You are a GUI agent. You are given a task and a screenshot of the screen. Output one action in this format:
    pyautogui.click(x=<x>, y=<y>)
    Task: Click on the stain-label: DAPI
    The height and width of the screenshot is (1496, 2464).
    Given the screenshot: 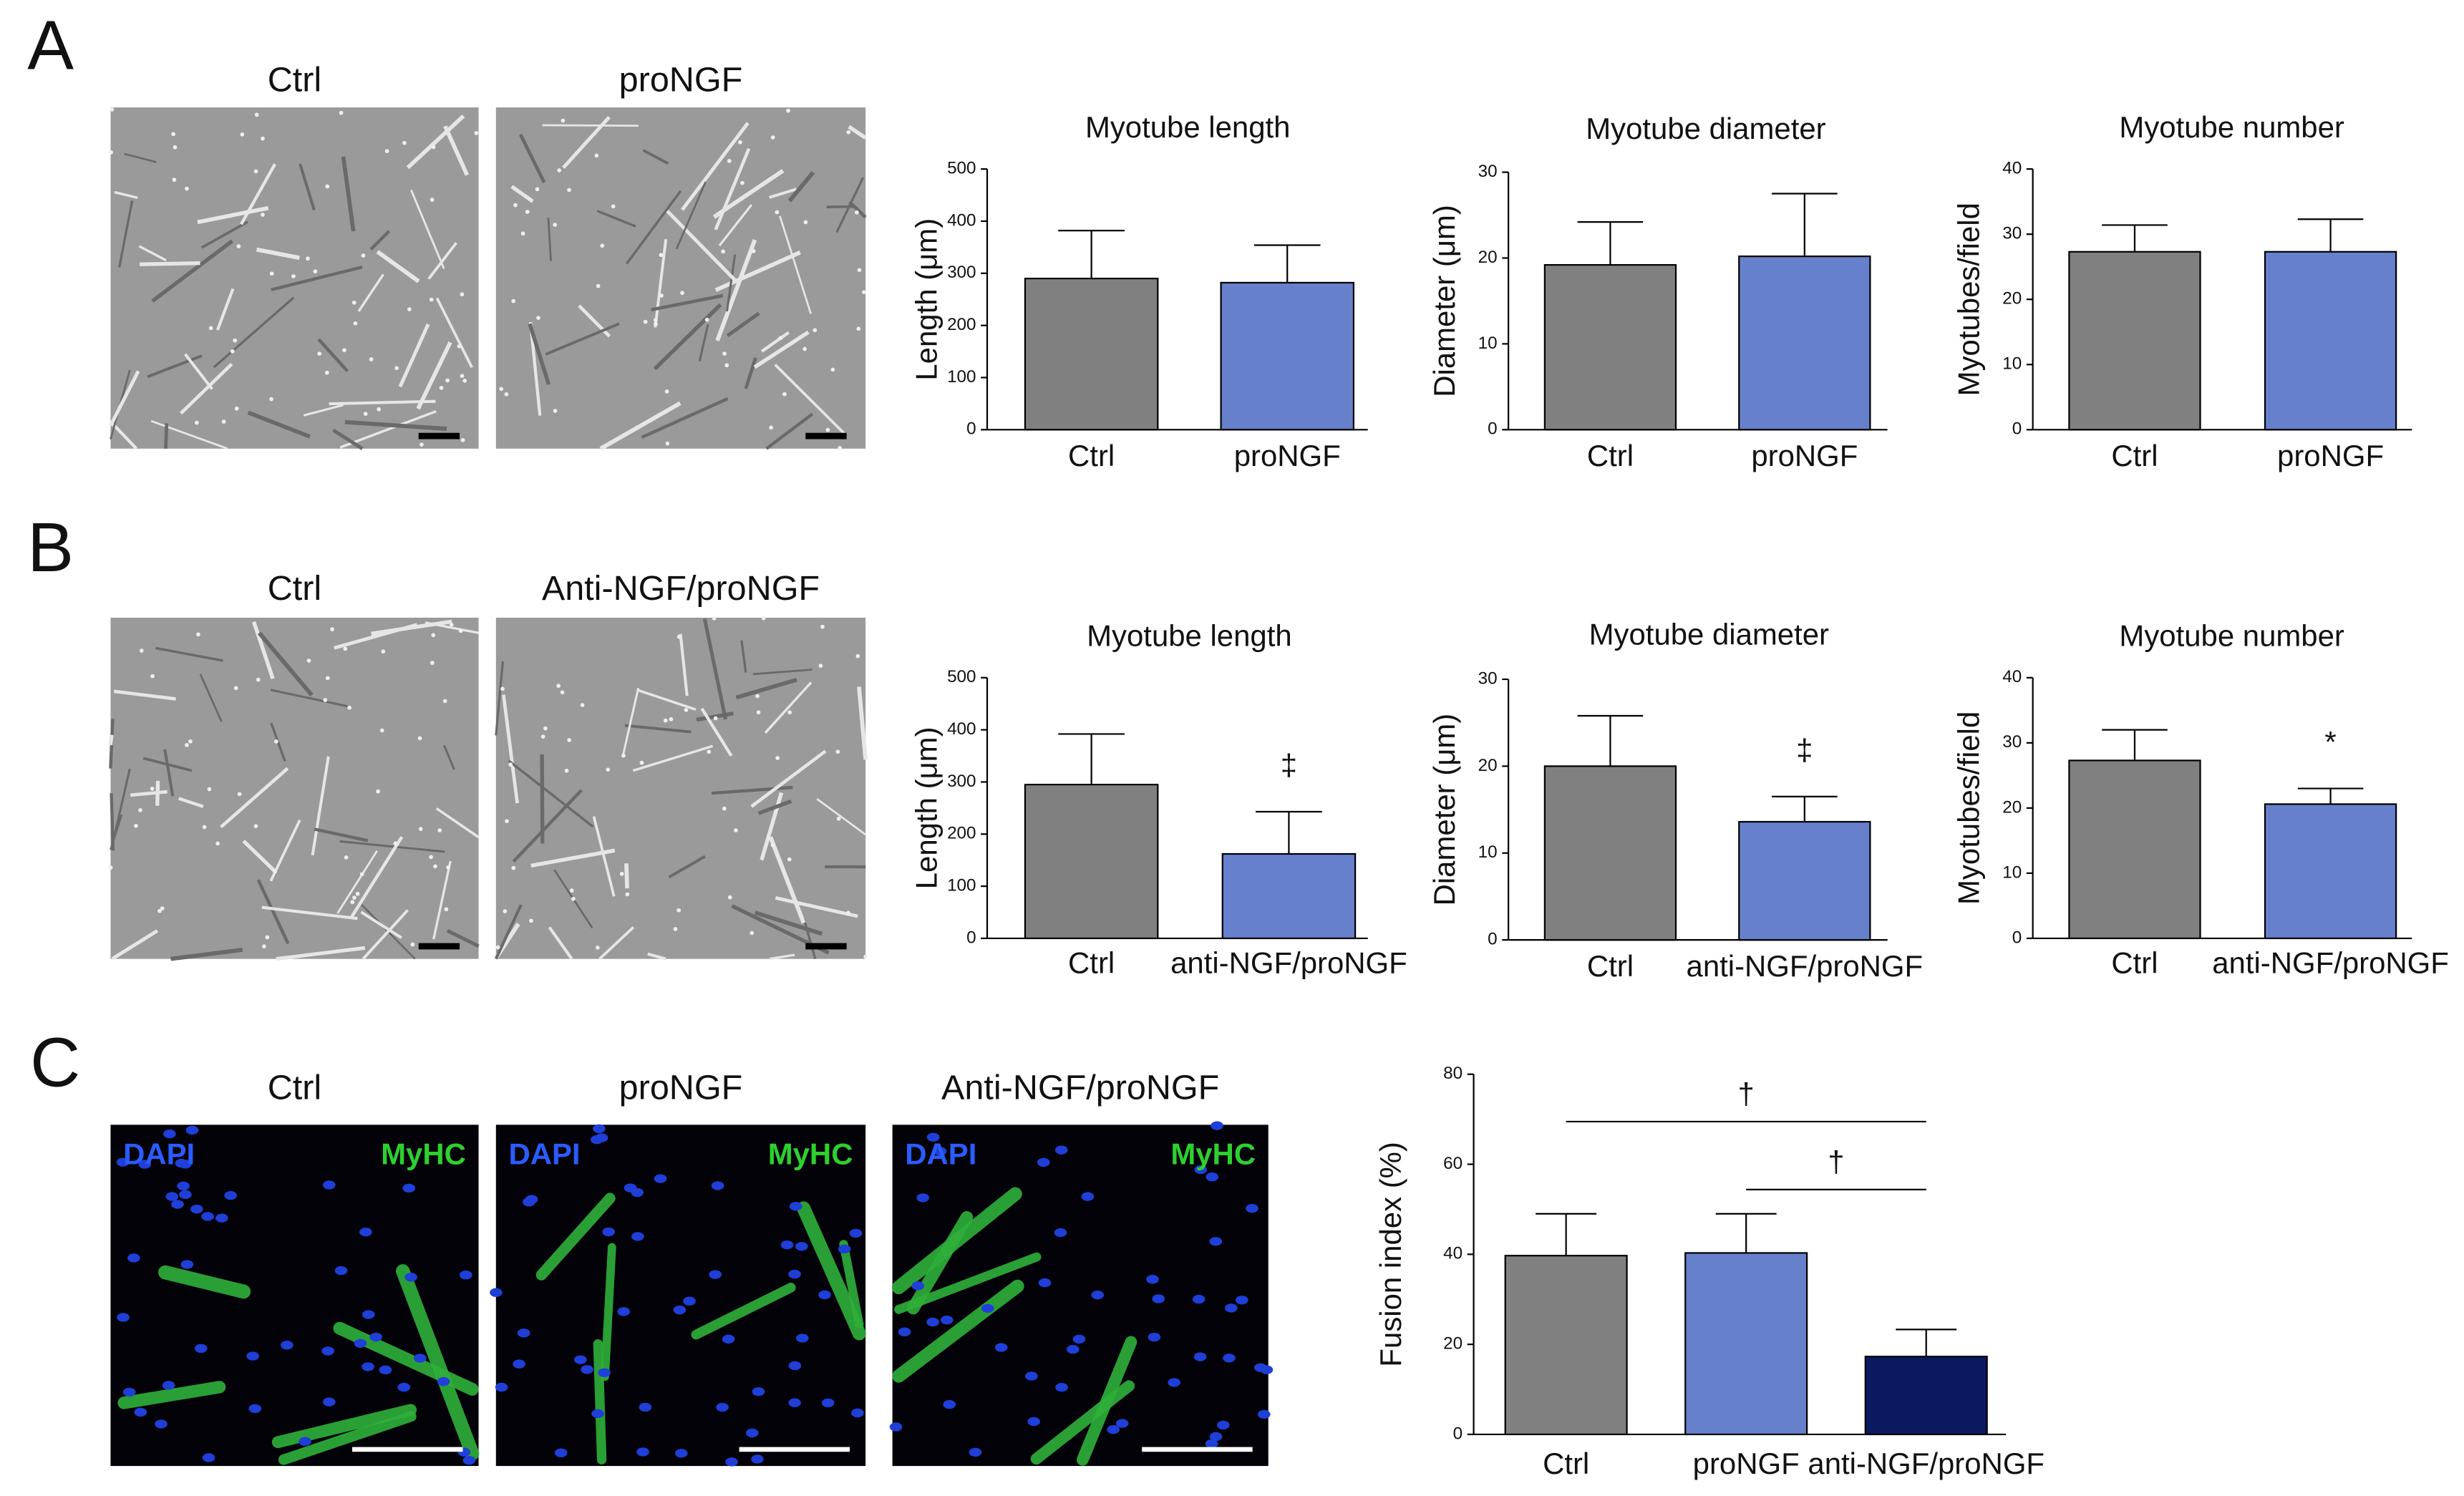 What is the action you would take?
    pyautogui.click(x=940, y=1154)
    